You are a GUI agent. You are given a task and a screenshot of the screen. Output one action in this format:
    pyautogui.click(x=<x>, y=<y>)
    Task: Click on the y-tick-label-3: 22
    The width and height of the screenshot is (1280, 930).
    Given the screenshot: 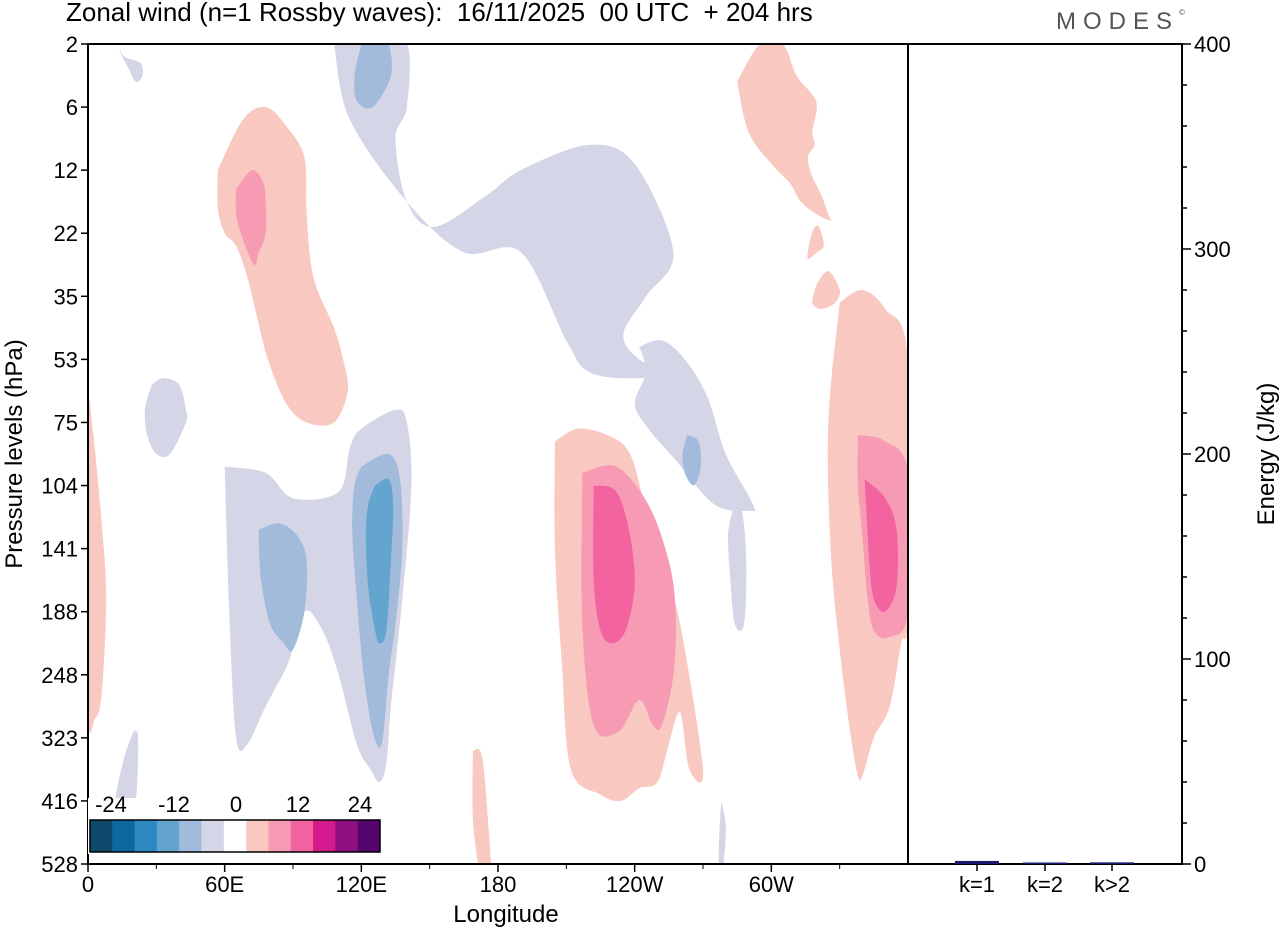 What is the action you would take?
    pyautogui.click(x=66, y=233)
    